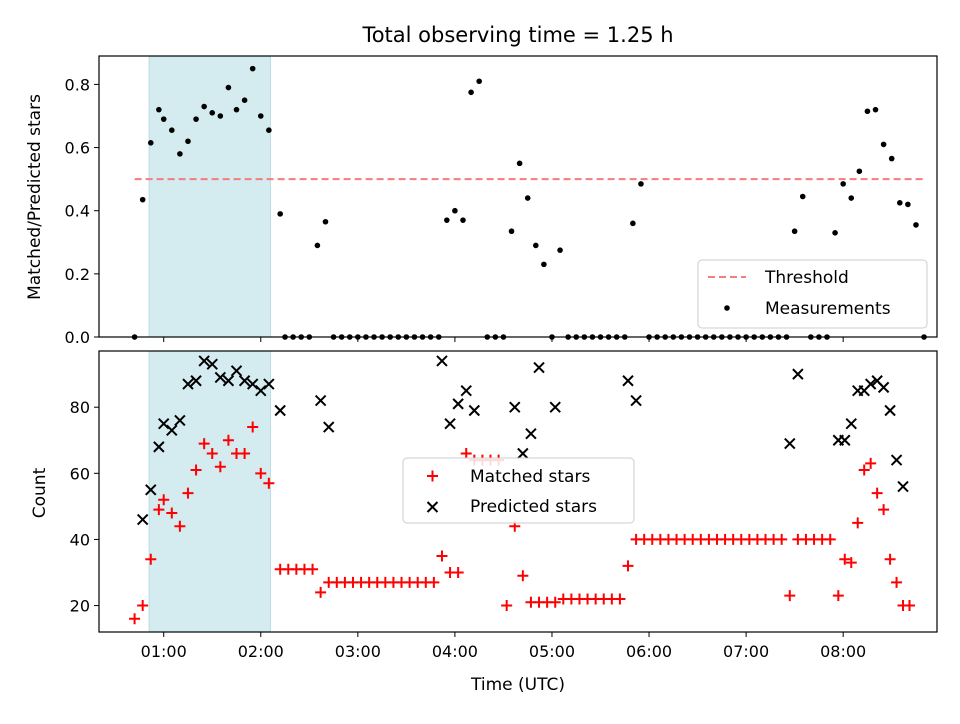  I want to click on legend-bottom: Matched stars Predicted stars, so click(518, 490).